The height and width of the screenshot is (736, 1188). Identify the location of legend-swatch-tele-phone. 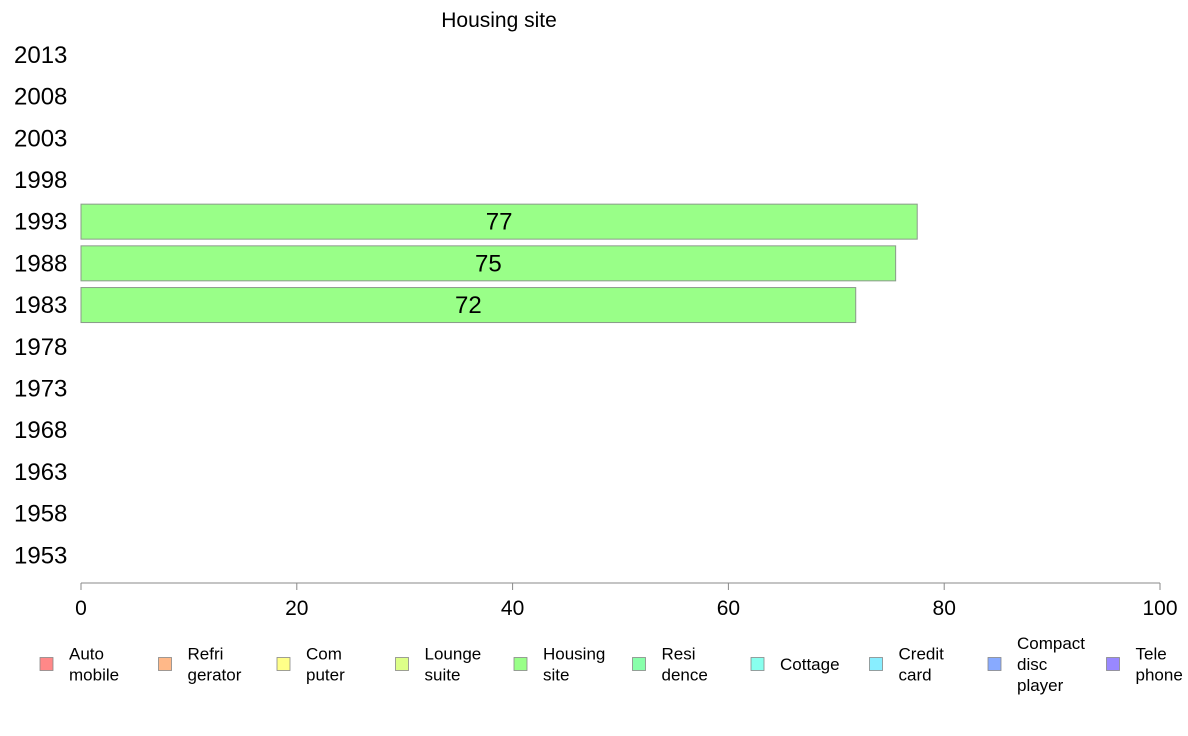
(1113, 664).